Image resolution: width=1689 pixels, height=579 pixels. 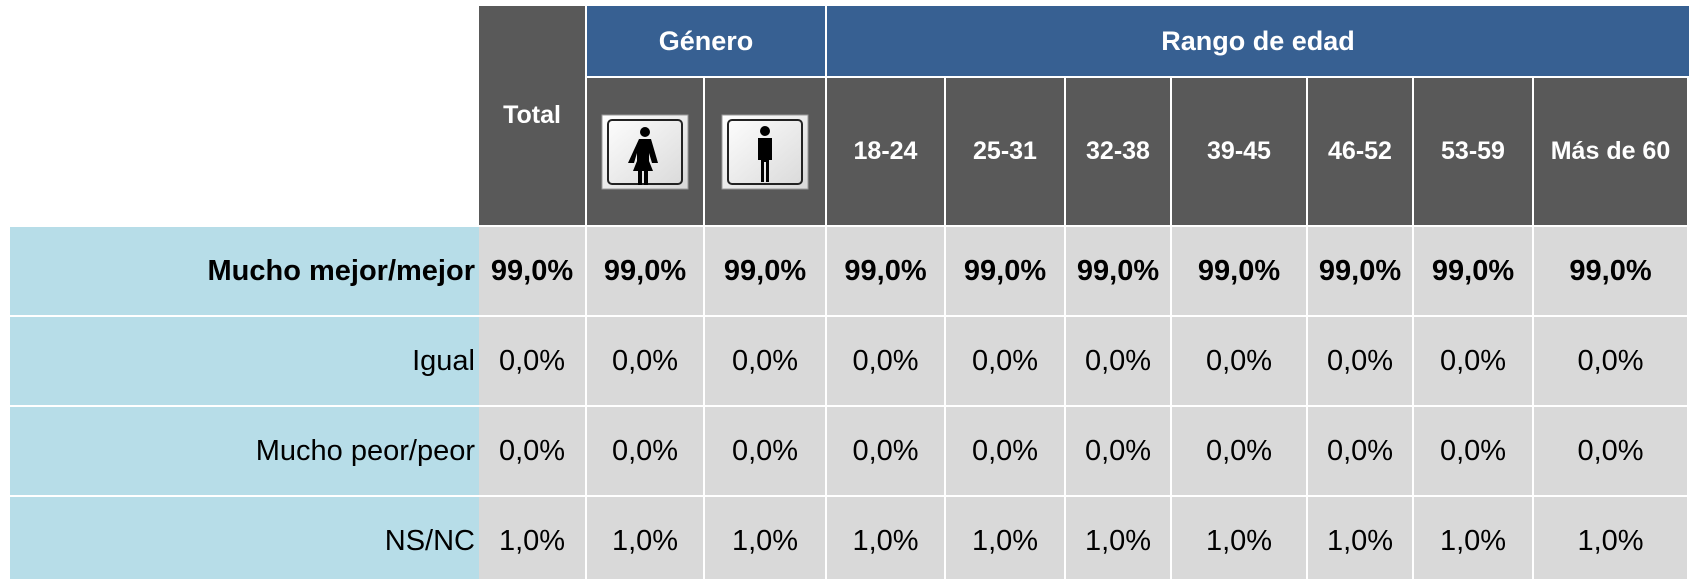 I want to click on age-header: 53-59, so click(x=1473, y=151).